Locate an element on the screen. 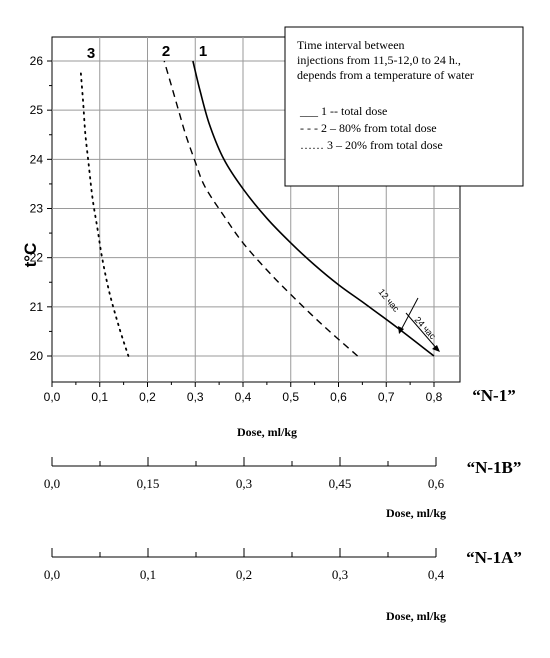 The width and height of the screenshot is (550, 658). y-tick-label: 23 is located at coordinates (37, 209).